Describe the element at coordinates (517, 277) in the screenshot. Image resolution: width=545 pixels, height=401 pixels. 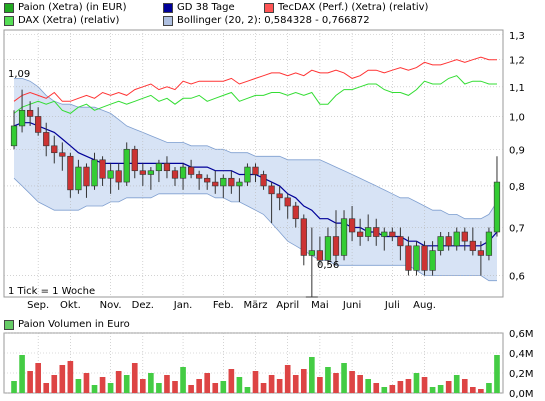
I see `y-tick-label: 0,6` at that location.